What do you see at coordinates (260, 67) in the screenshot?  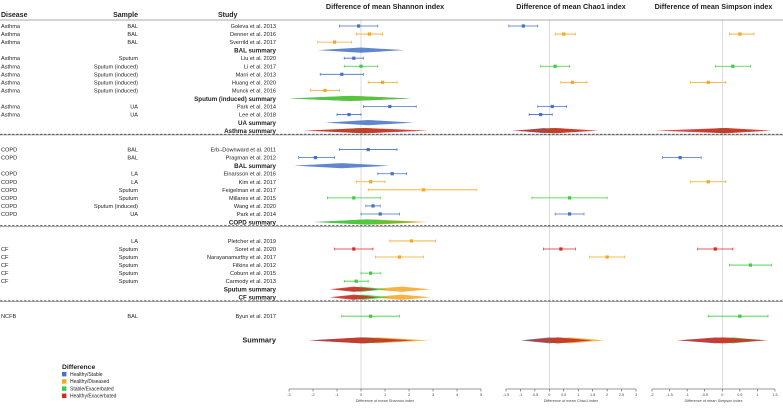 I see `study-cell: Li et al. 2017` at bounding box center [260, 67].